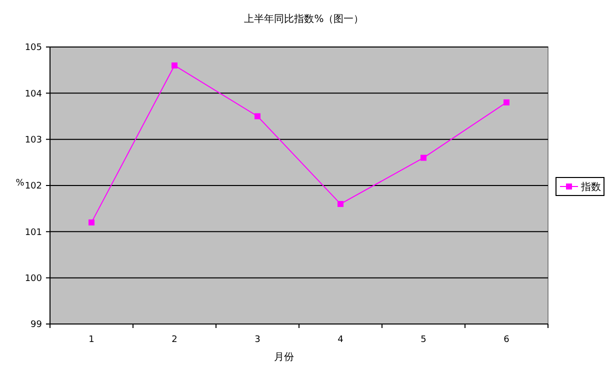 Image resolution: width=608 pixels, height=372 pixels. I want to click on y-tick-label: 101, so click(33, 233).